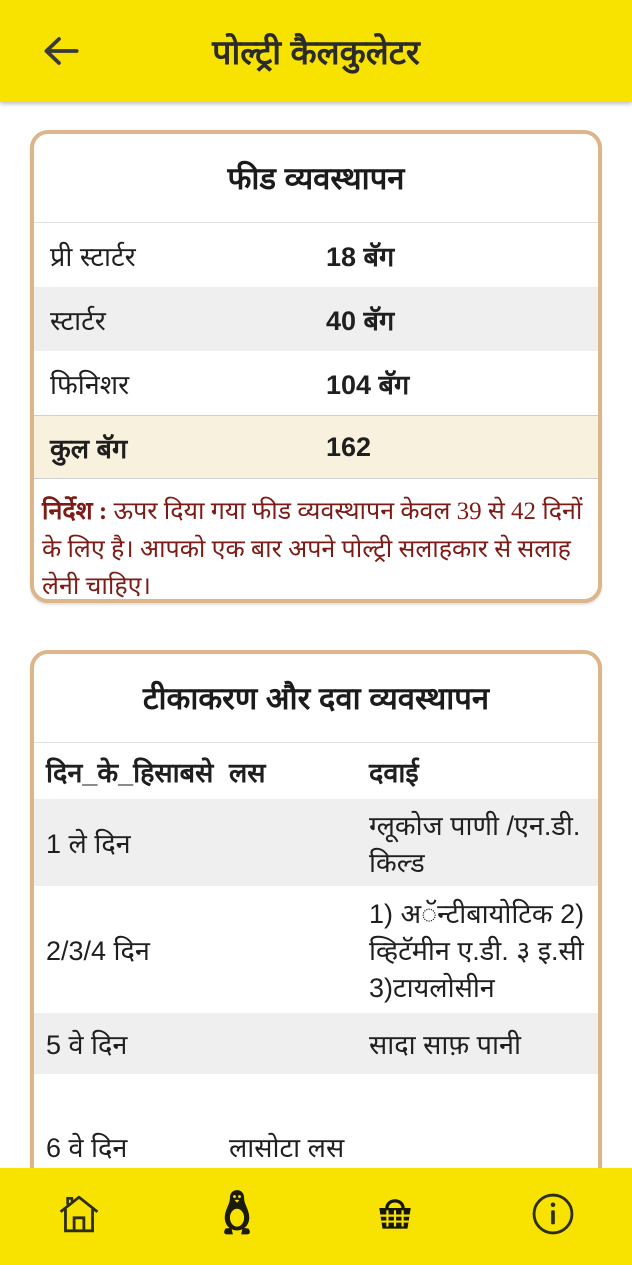  Describe the element at coordinates (90, 384) in the screenshot. I see `feed-row-label: फिनिशर` at that location.